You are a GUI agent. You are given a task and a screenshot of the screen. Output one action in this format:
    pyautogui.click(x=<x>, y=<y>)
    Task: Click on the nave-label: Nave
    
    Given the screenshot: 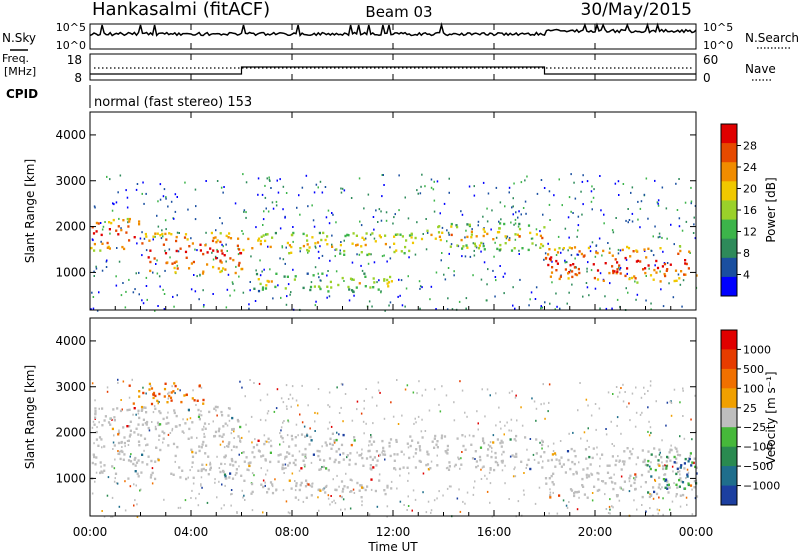 What is the action you would take?
    pyautogui.click(x=760, y=69)
    